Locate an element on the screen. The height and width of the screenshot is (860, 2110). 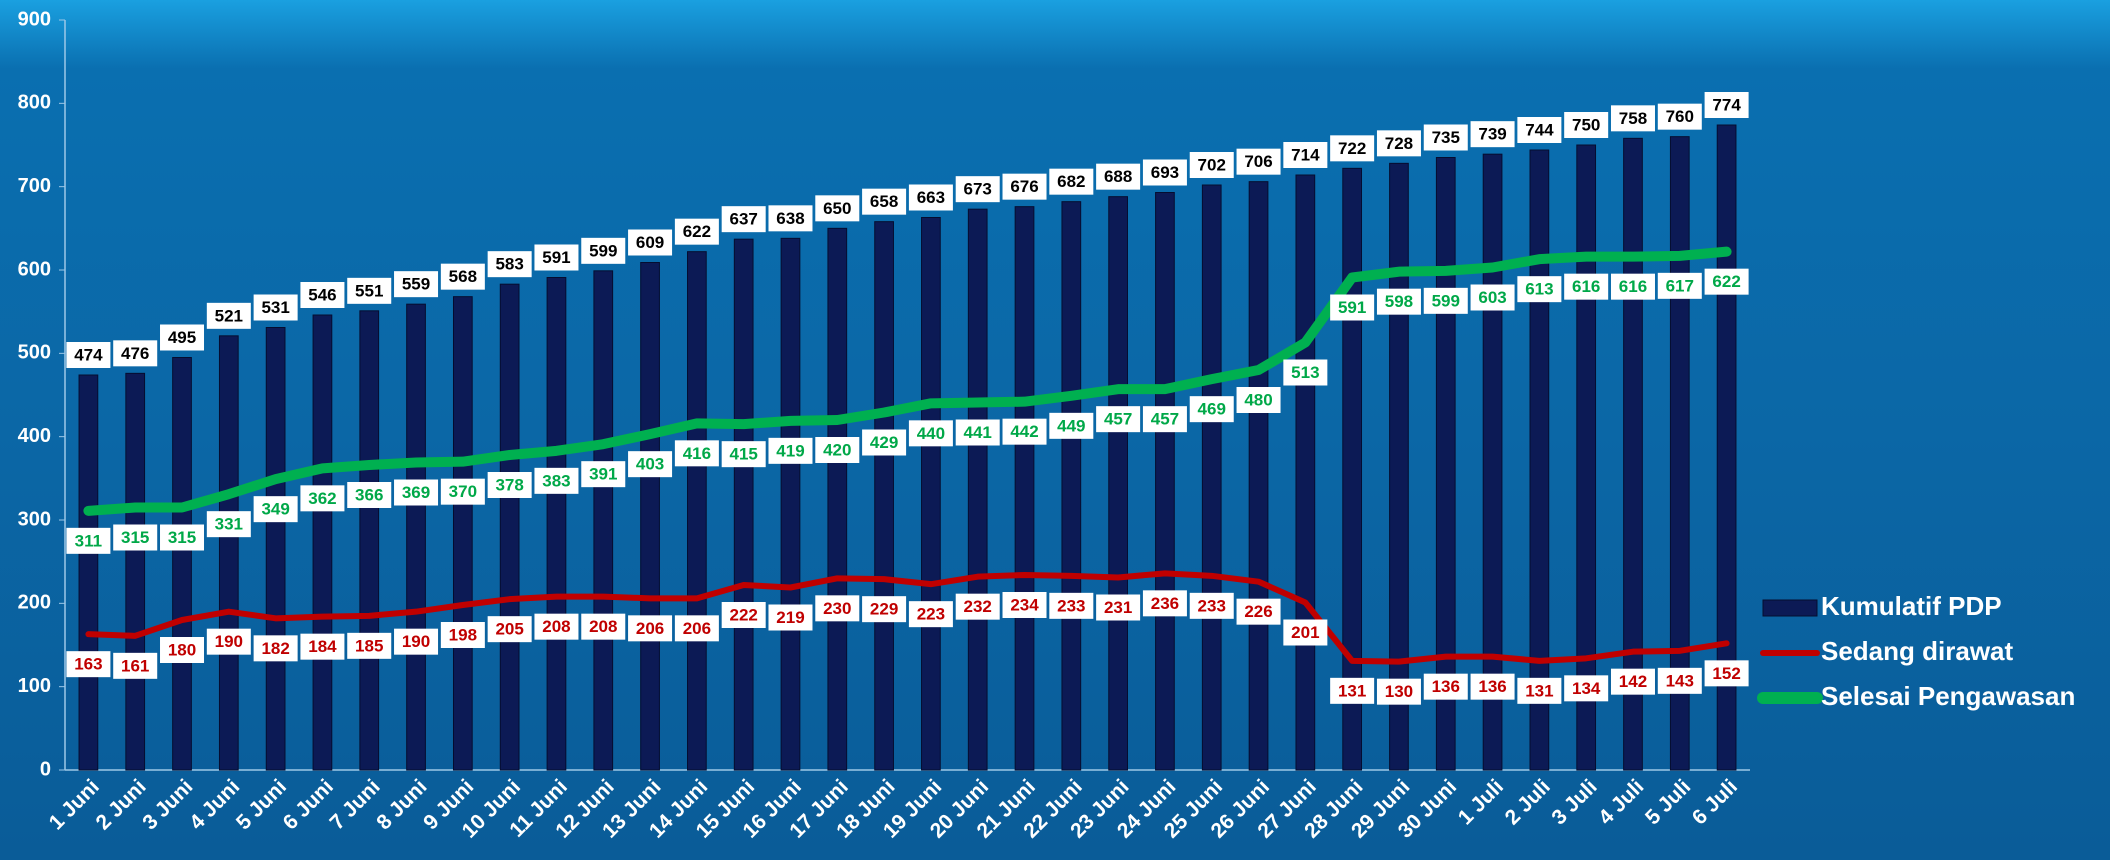
data-label: 495 is located at coordinates (182, 337).